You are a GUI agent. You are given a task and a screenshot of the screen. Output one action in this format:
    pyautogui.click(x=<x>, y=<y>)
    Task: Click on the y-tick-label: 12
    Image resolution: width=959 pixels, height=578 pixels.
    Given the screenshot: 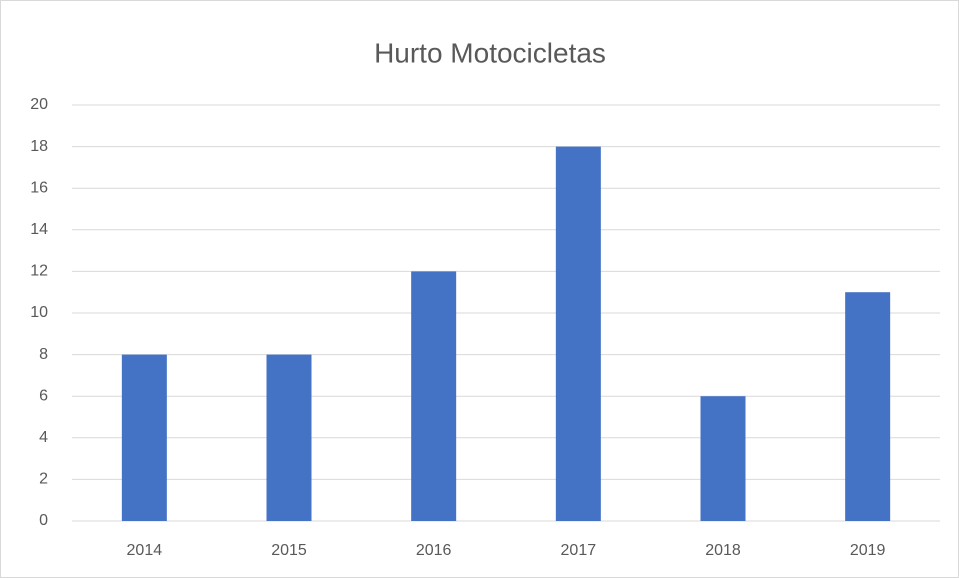 What is the action you would take?
    pyautogui.click(x=39, y=271)
    